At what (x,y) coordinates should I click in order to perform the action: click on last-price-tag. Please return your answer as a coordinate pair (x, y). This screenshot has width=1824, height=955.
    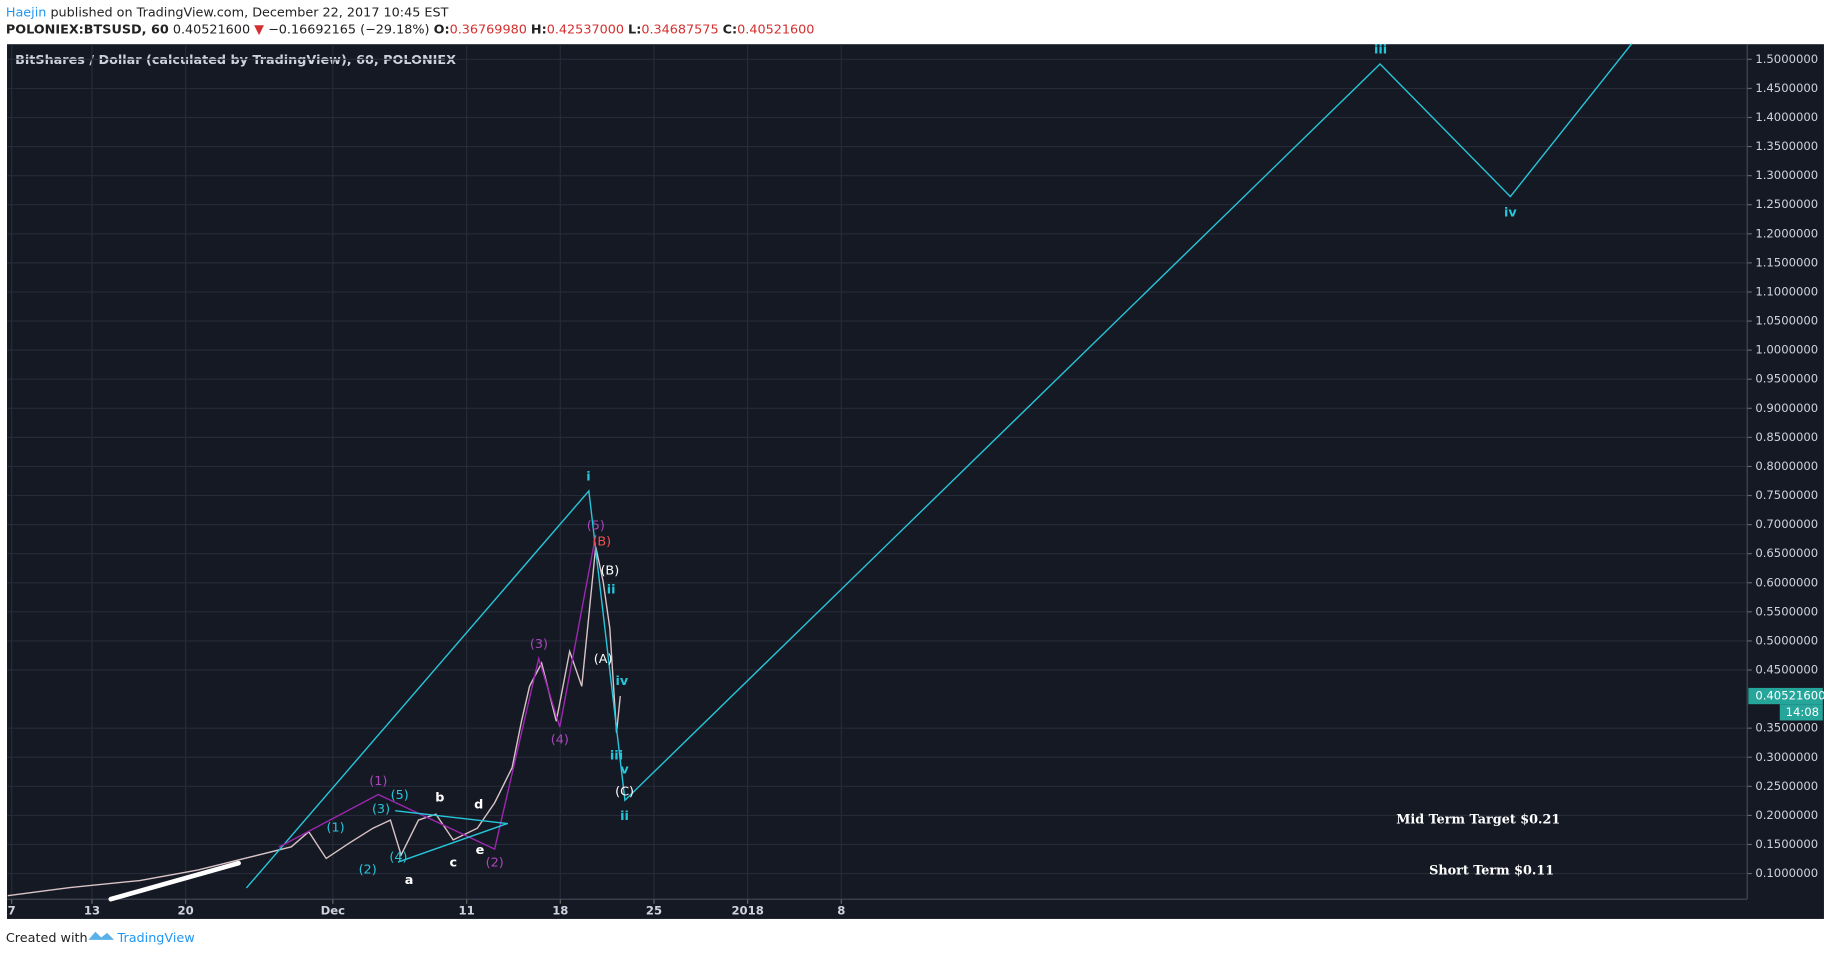
    Looking at the image, I should click on (1785, 696).